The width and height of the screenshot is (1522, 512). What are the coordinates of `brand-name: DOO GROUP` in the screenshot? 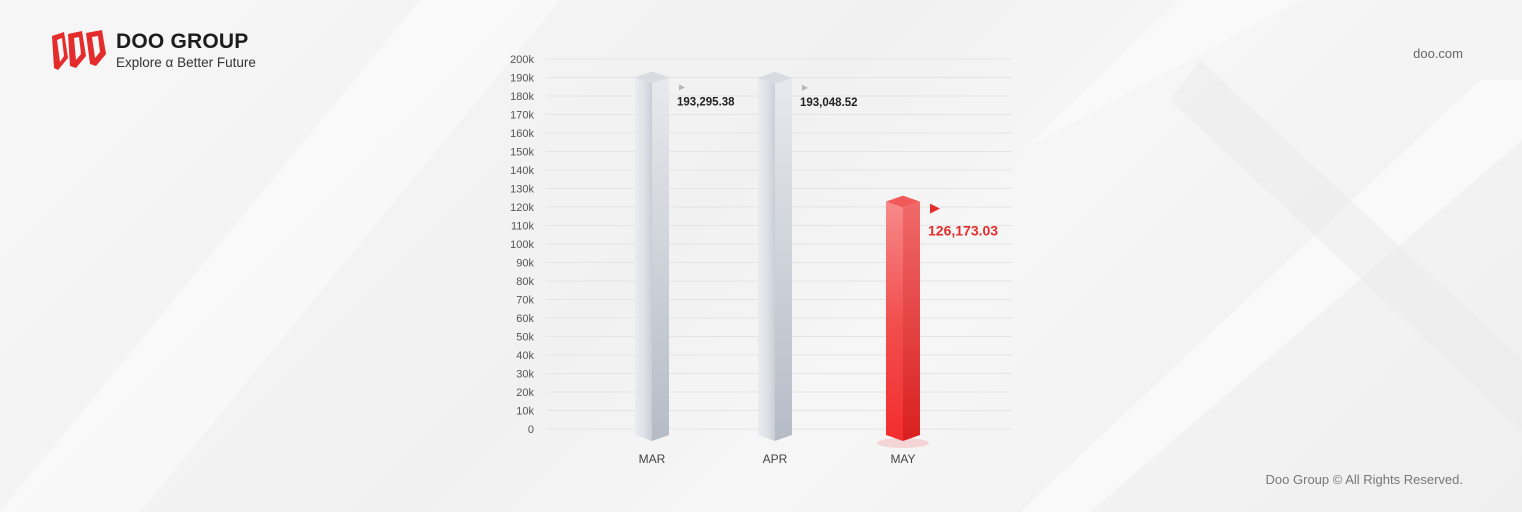 It's located at (182, 41).